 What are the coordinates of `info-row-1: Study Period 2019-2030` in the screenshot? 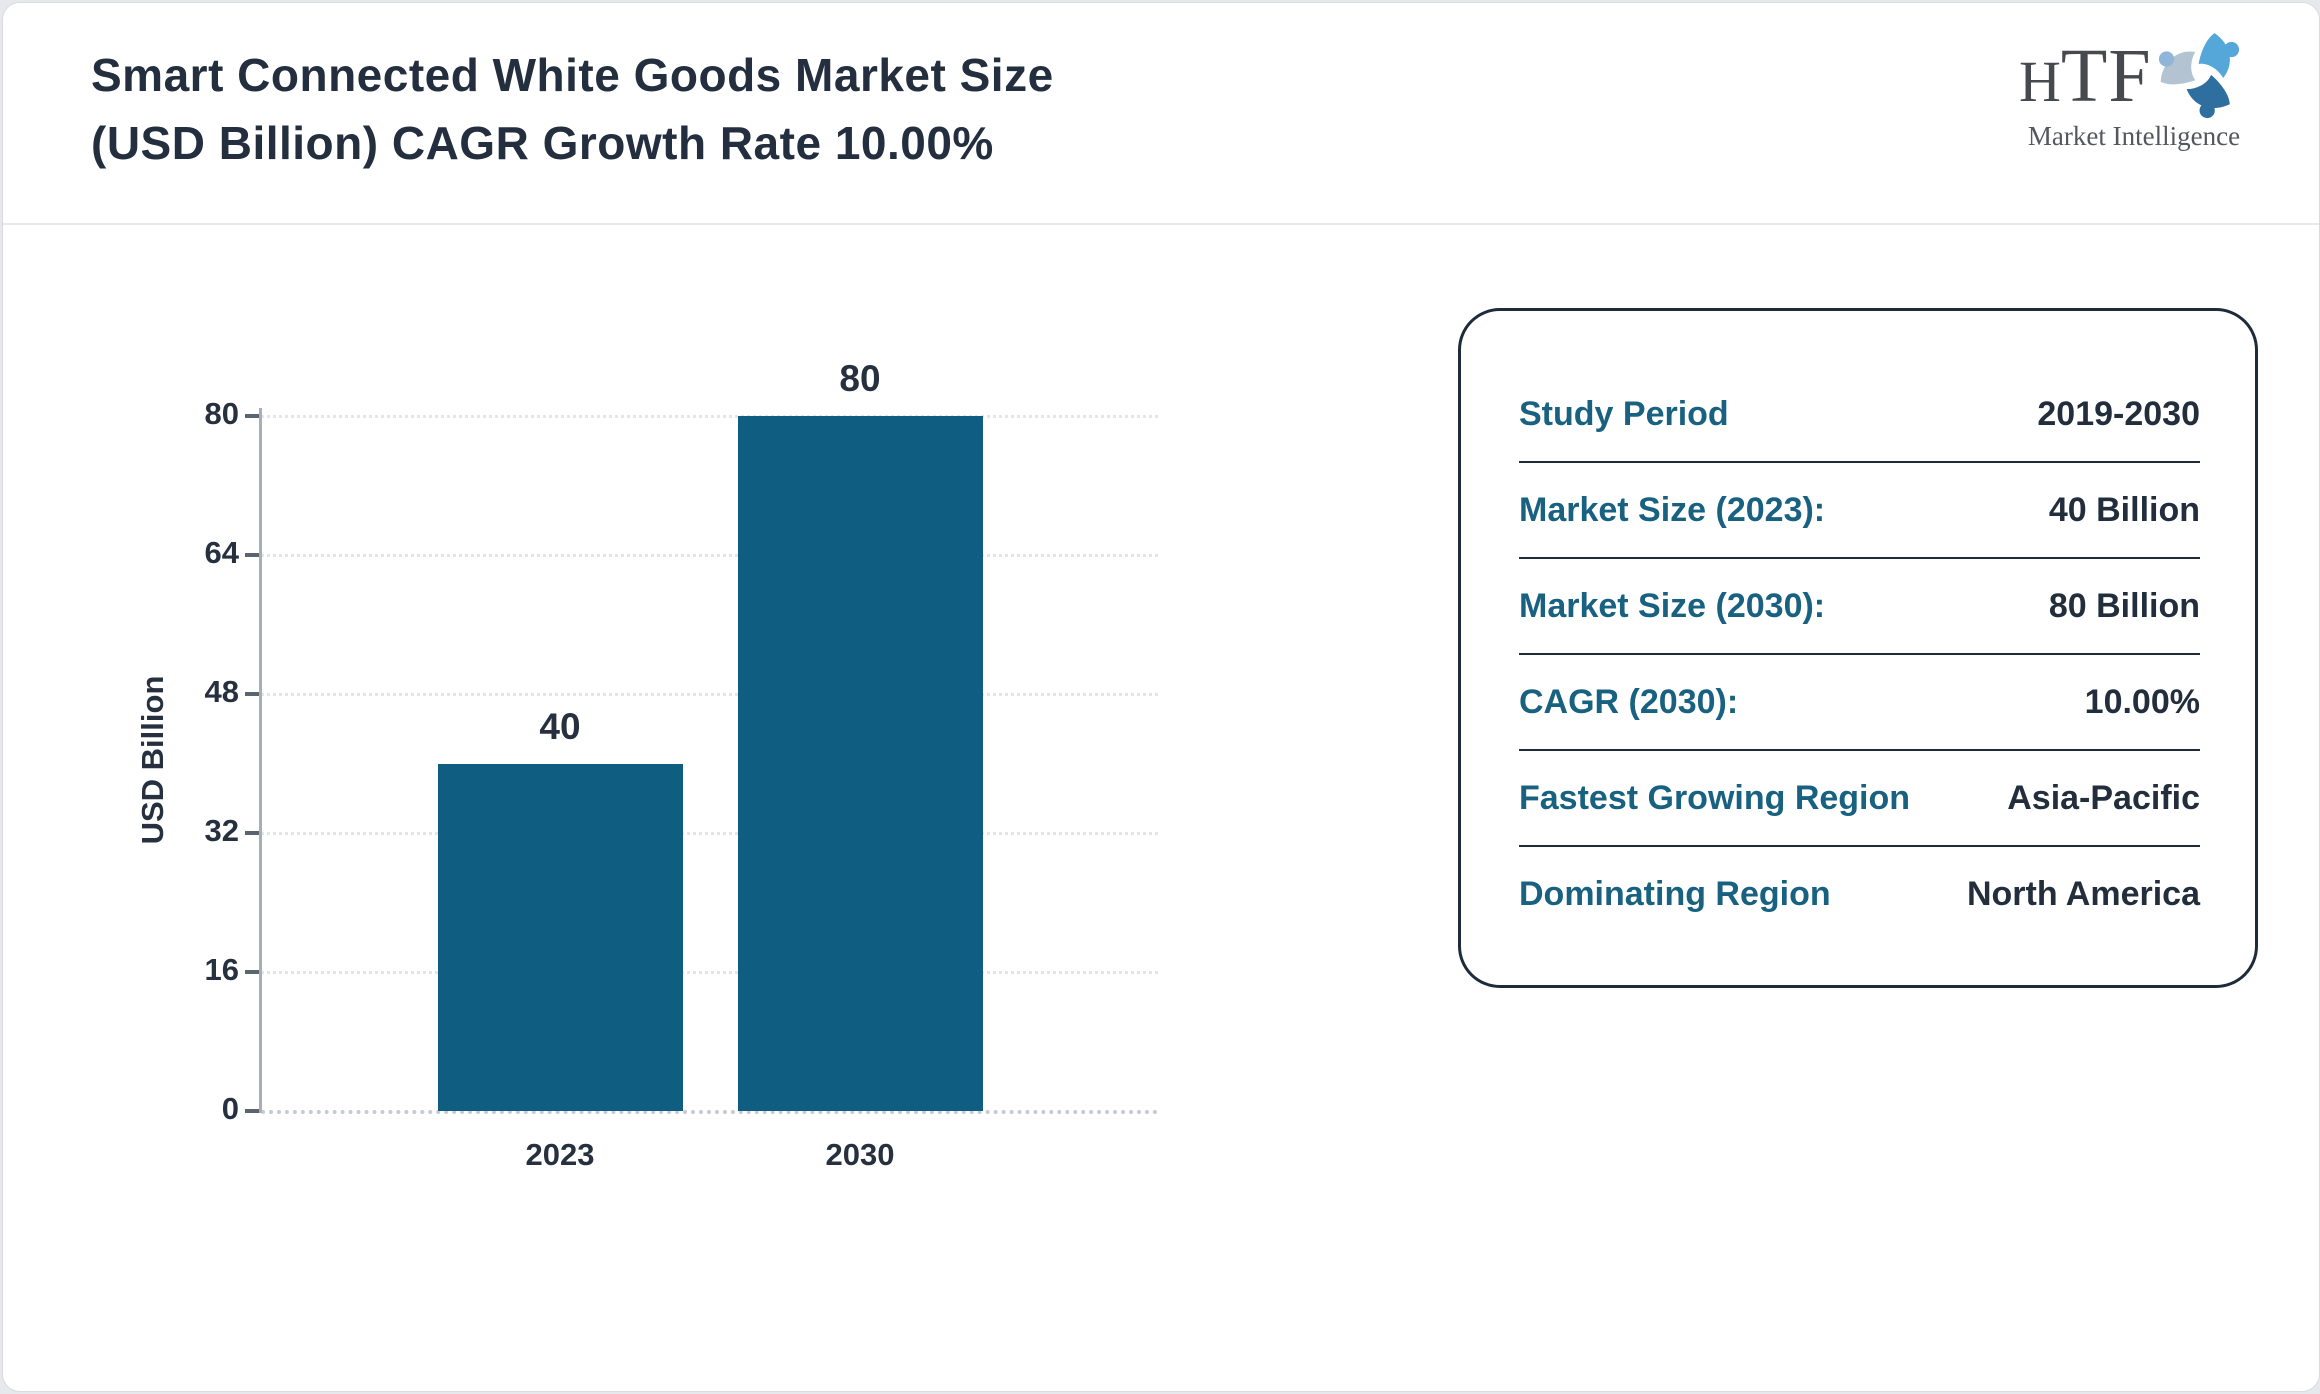 It's located at (1859, 415).